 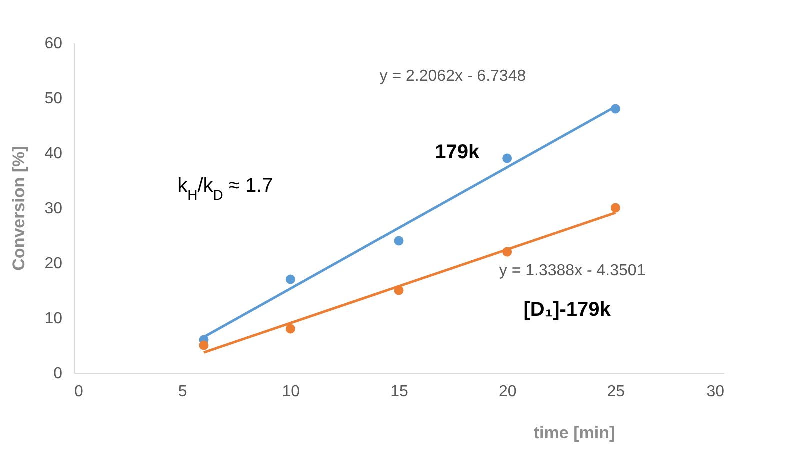 What do you see at coordinates (53, 154) in the screenshot?
I see `y-tick-label: 40` at bounding box center [53, 154].